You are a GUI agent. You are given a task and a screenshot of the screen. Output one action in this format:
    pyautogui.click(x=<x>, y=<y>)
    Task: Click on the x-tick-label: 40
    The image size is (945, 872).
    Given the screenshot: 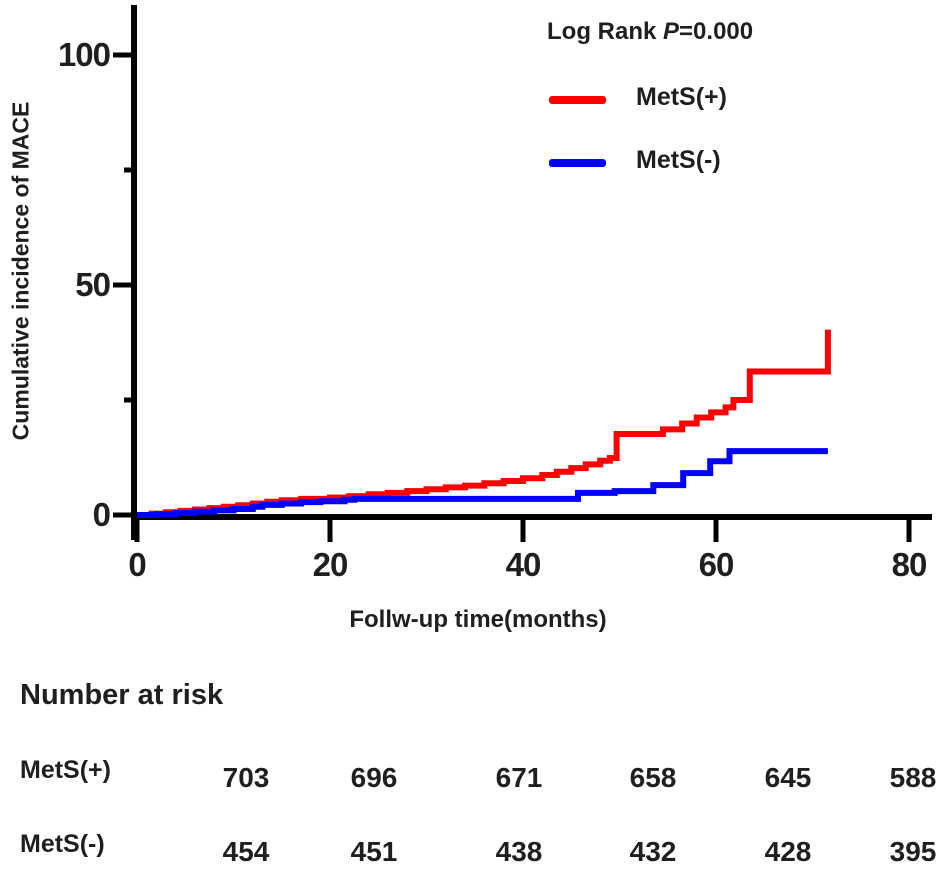 What is the action you would take?
    pyautogui.click(x=523, y=564)
    